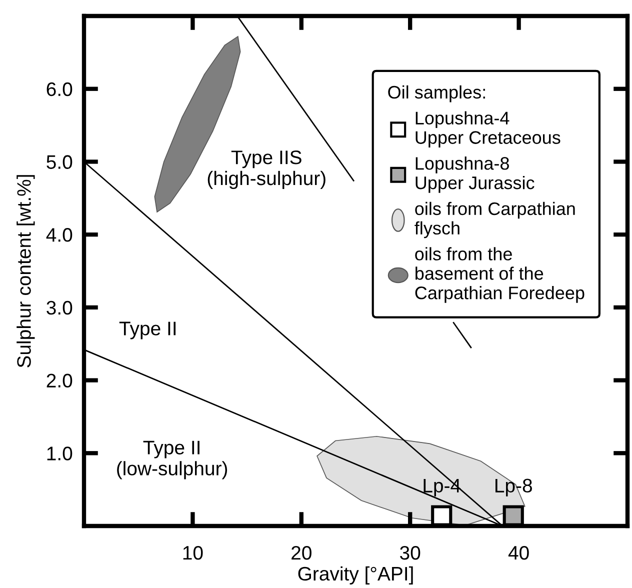  I want to click on y-tick-label: 3.0, so click(59, 307).